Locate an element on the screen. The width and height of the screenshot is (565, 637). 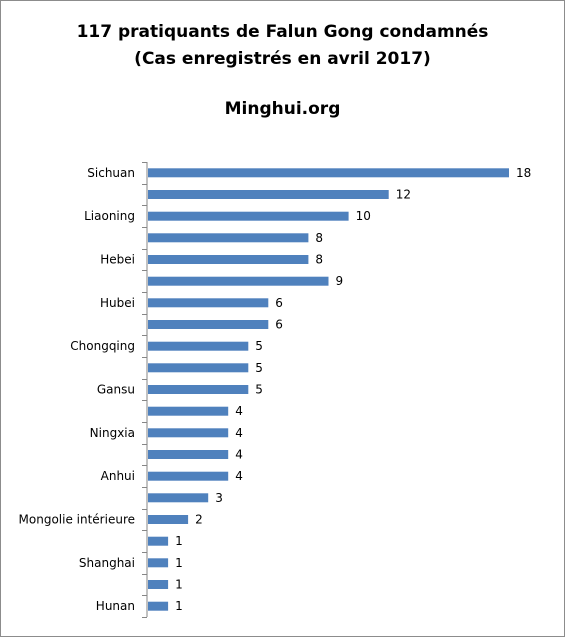
category-label: Shanghai is located at coordinates (107, 563).